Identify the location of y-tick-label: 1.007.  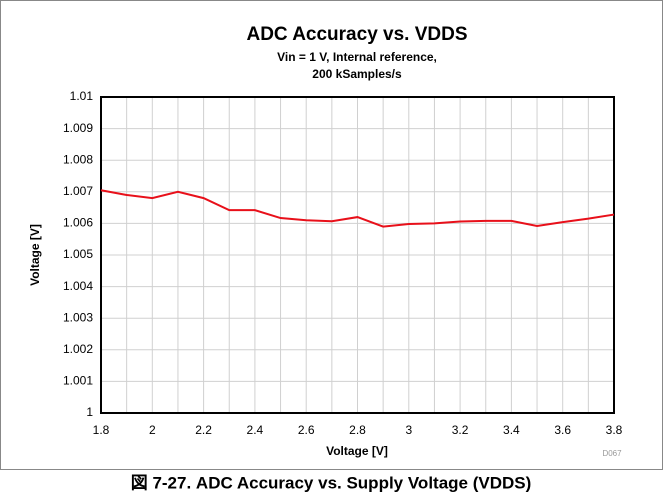
(78, 191).